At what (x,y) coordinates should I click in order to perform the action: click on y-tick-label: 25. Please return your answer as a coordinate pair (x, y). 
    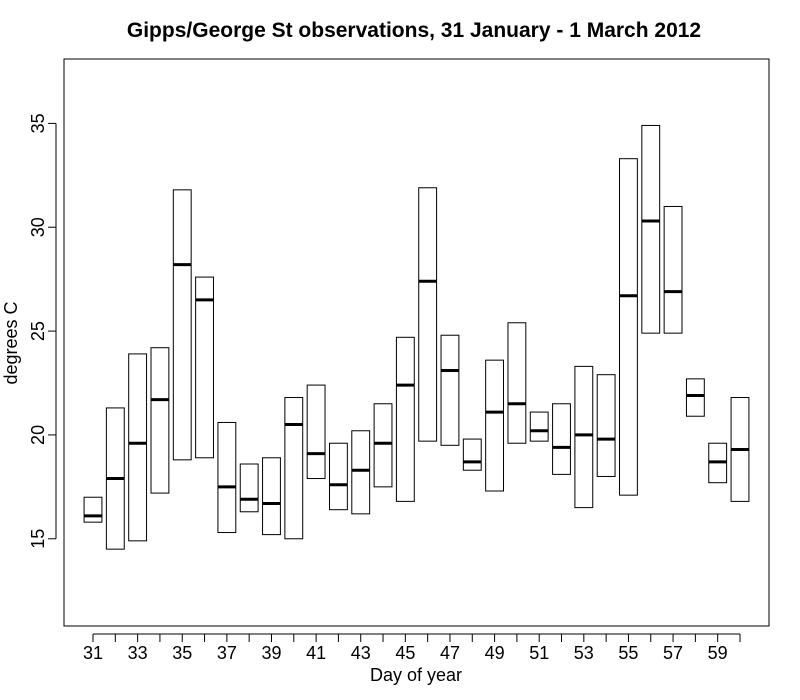
    Looking at the image, I should click on (38, 331).